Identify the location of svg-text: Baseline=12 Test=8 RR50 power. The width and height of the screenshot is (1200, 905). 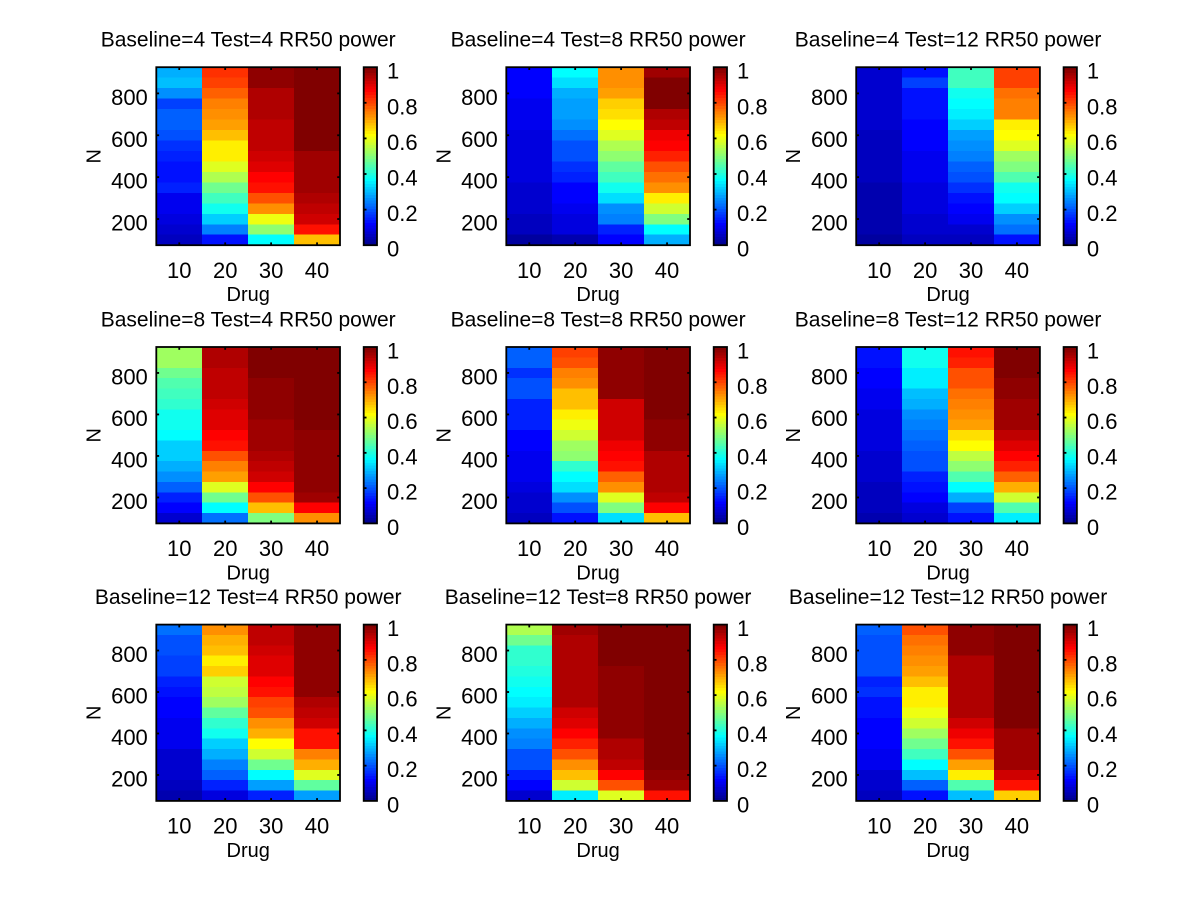
(598, 597).